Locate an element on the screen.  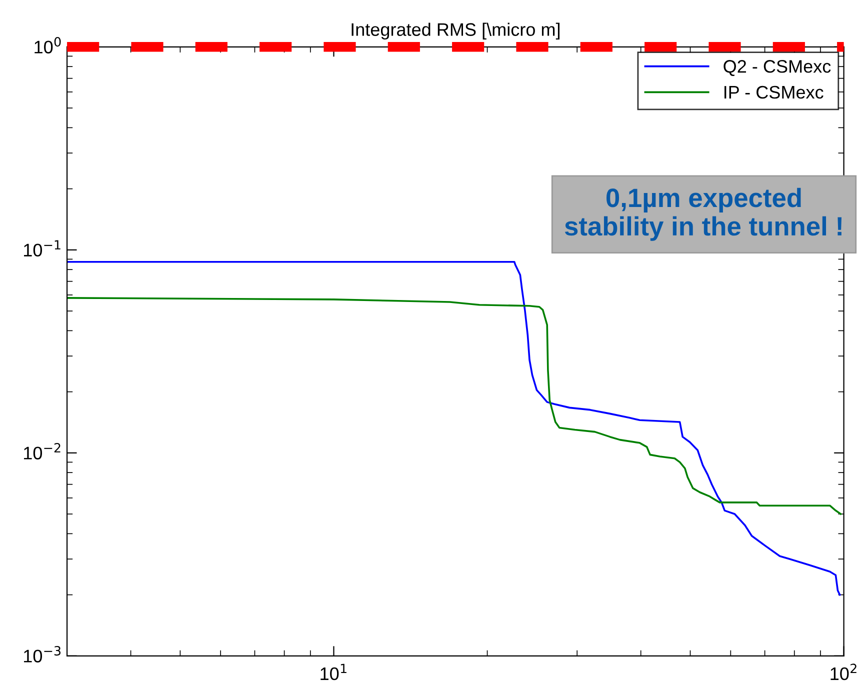
y-tick-label: 10$^{−2}$ is located at coordinates (42, 451).